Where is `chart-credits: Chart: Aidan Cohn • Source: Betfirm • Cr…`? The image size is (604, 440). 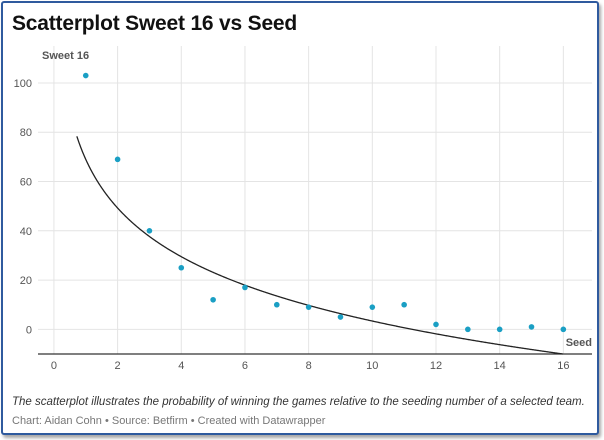
chart-credits: Chart: Aidan Cohn • Source: Betfirm • Cr… is located at coordinates (169, 421).